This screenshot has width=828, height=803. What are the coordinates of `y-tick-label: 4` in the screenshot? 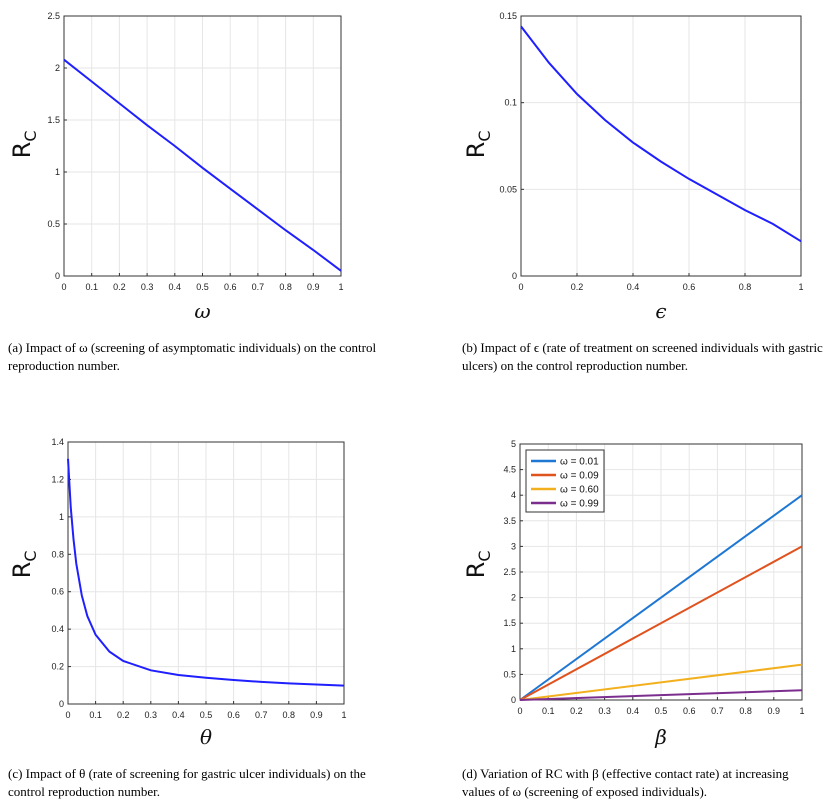 It's located at (513, 495).